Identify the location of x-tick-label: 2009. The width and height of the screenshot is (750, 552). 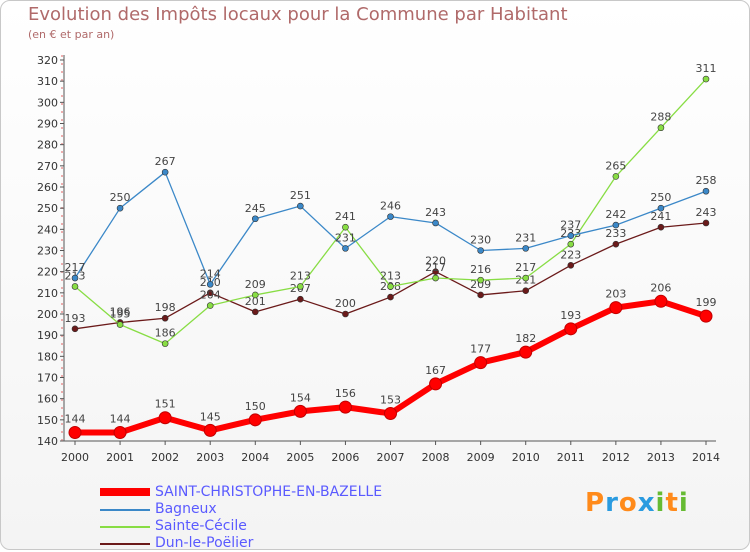
(481, 457).